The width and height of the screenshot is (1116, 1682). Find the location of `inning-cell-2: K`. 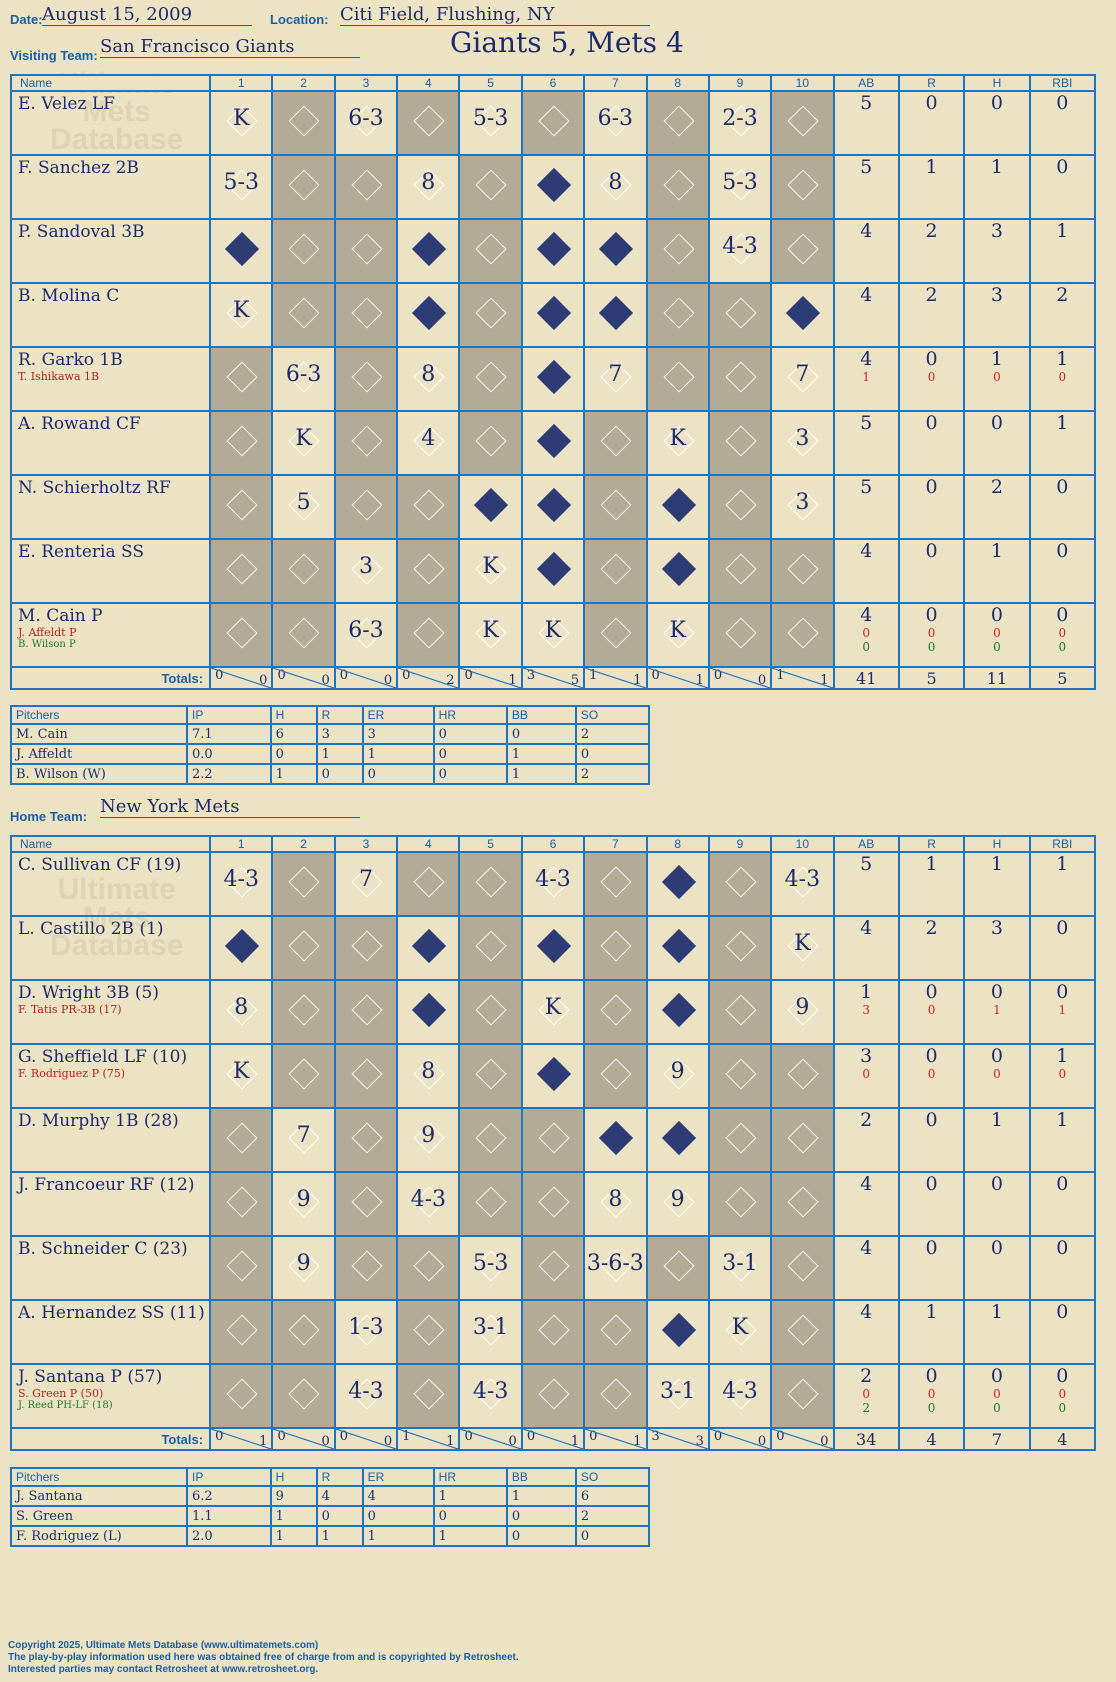

inning-cell-2: K is located at coordinates (303, 443).